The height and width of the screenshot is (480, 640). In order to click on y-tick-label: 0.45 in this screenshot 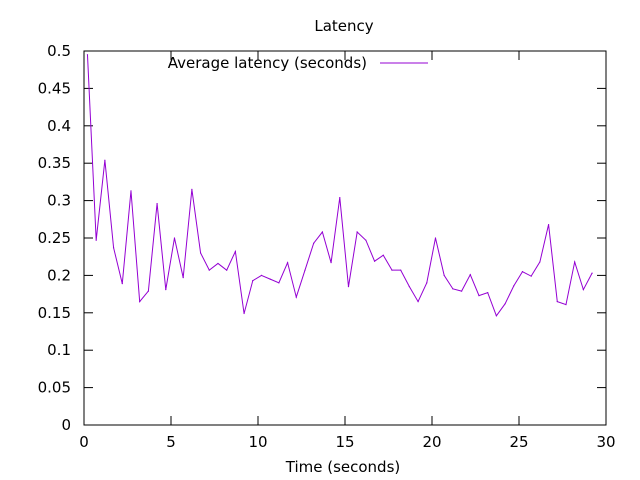, I will do `click(54, 88)`.